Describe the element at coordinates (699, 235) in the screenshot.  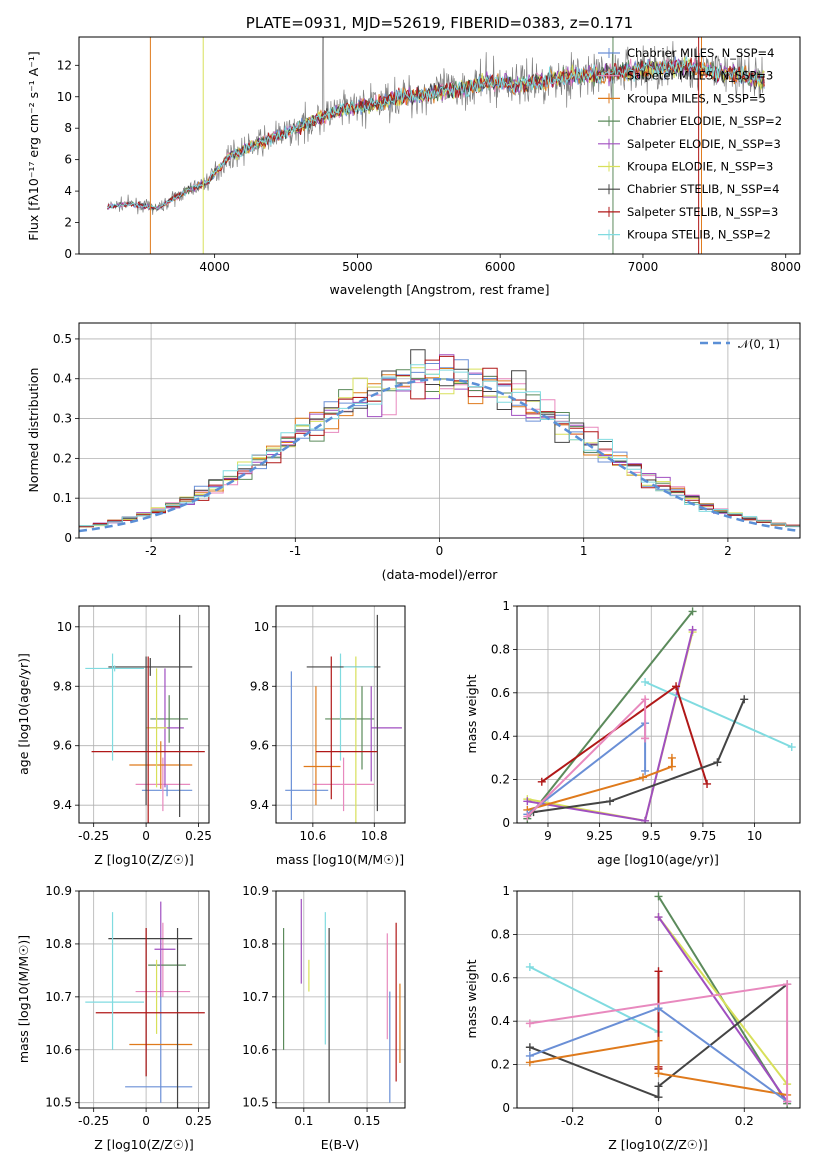
I see `legend-label: Kroupa STELIB, N_SSP=2` at that location.